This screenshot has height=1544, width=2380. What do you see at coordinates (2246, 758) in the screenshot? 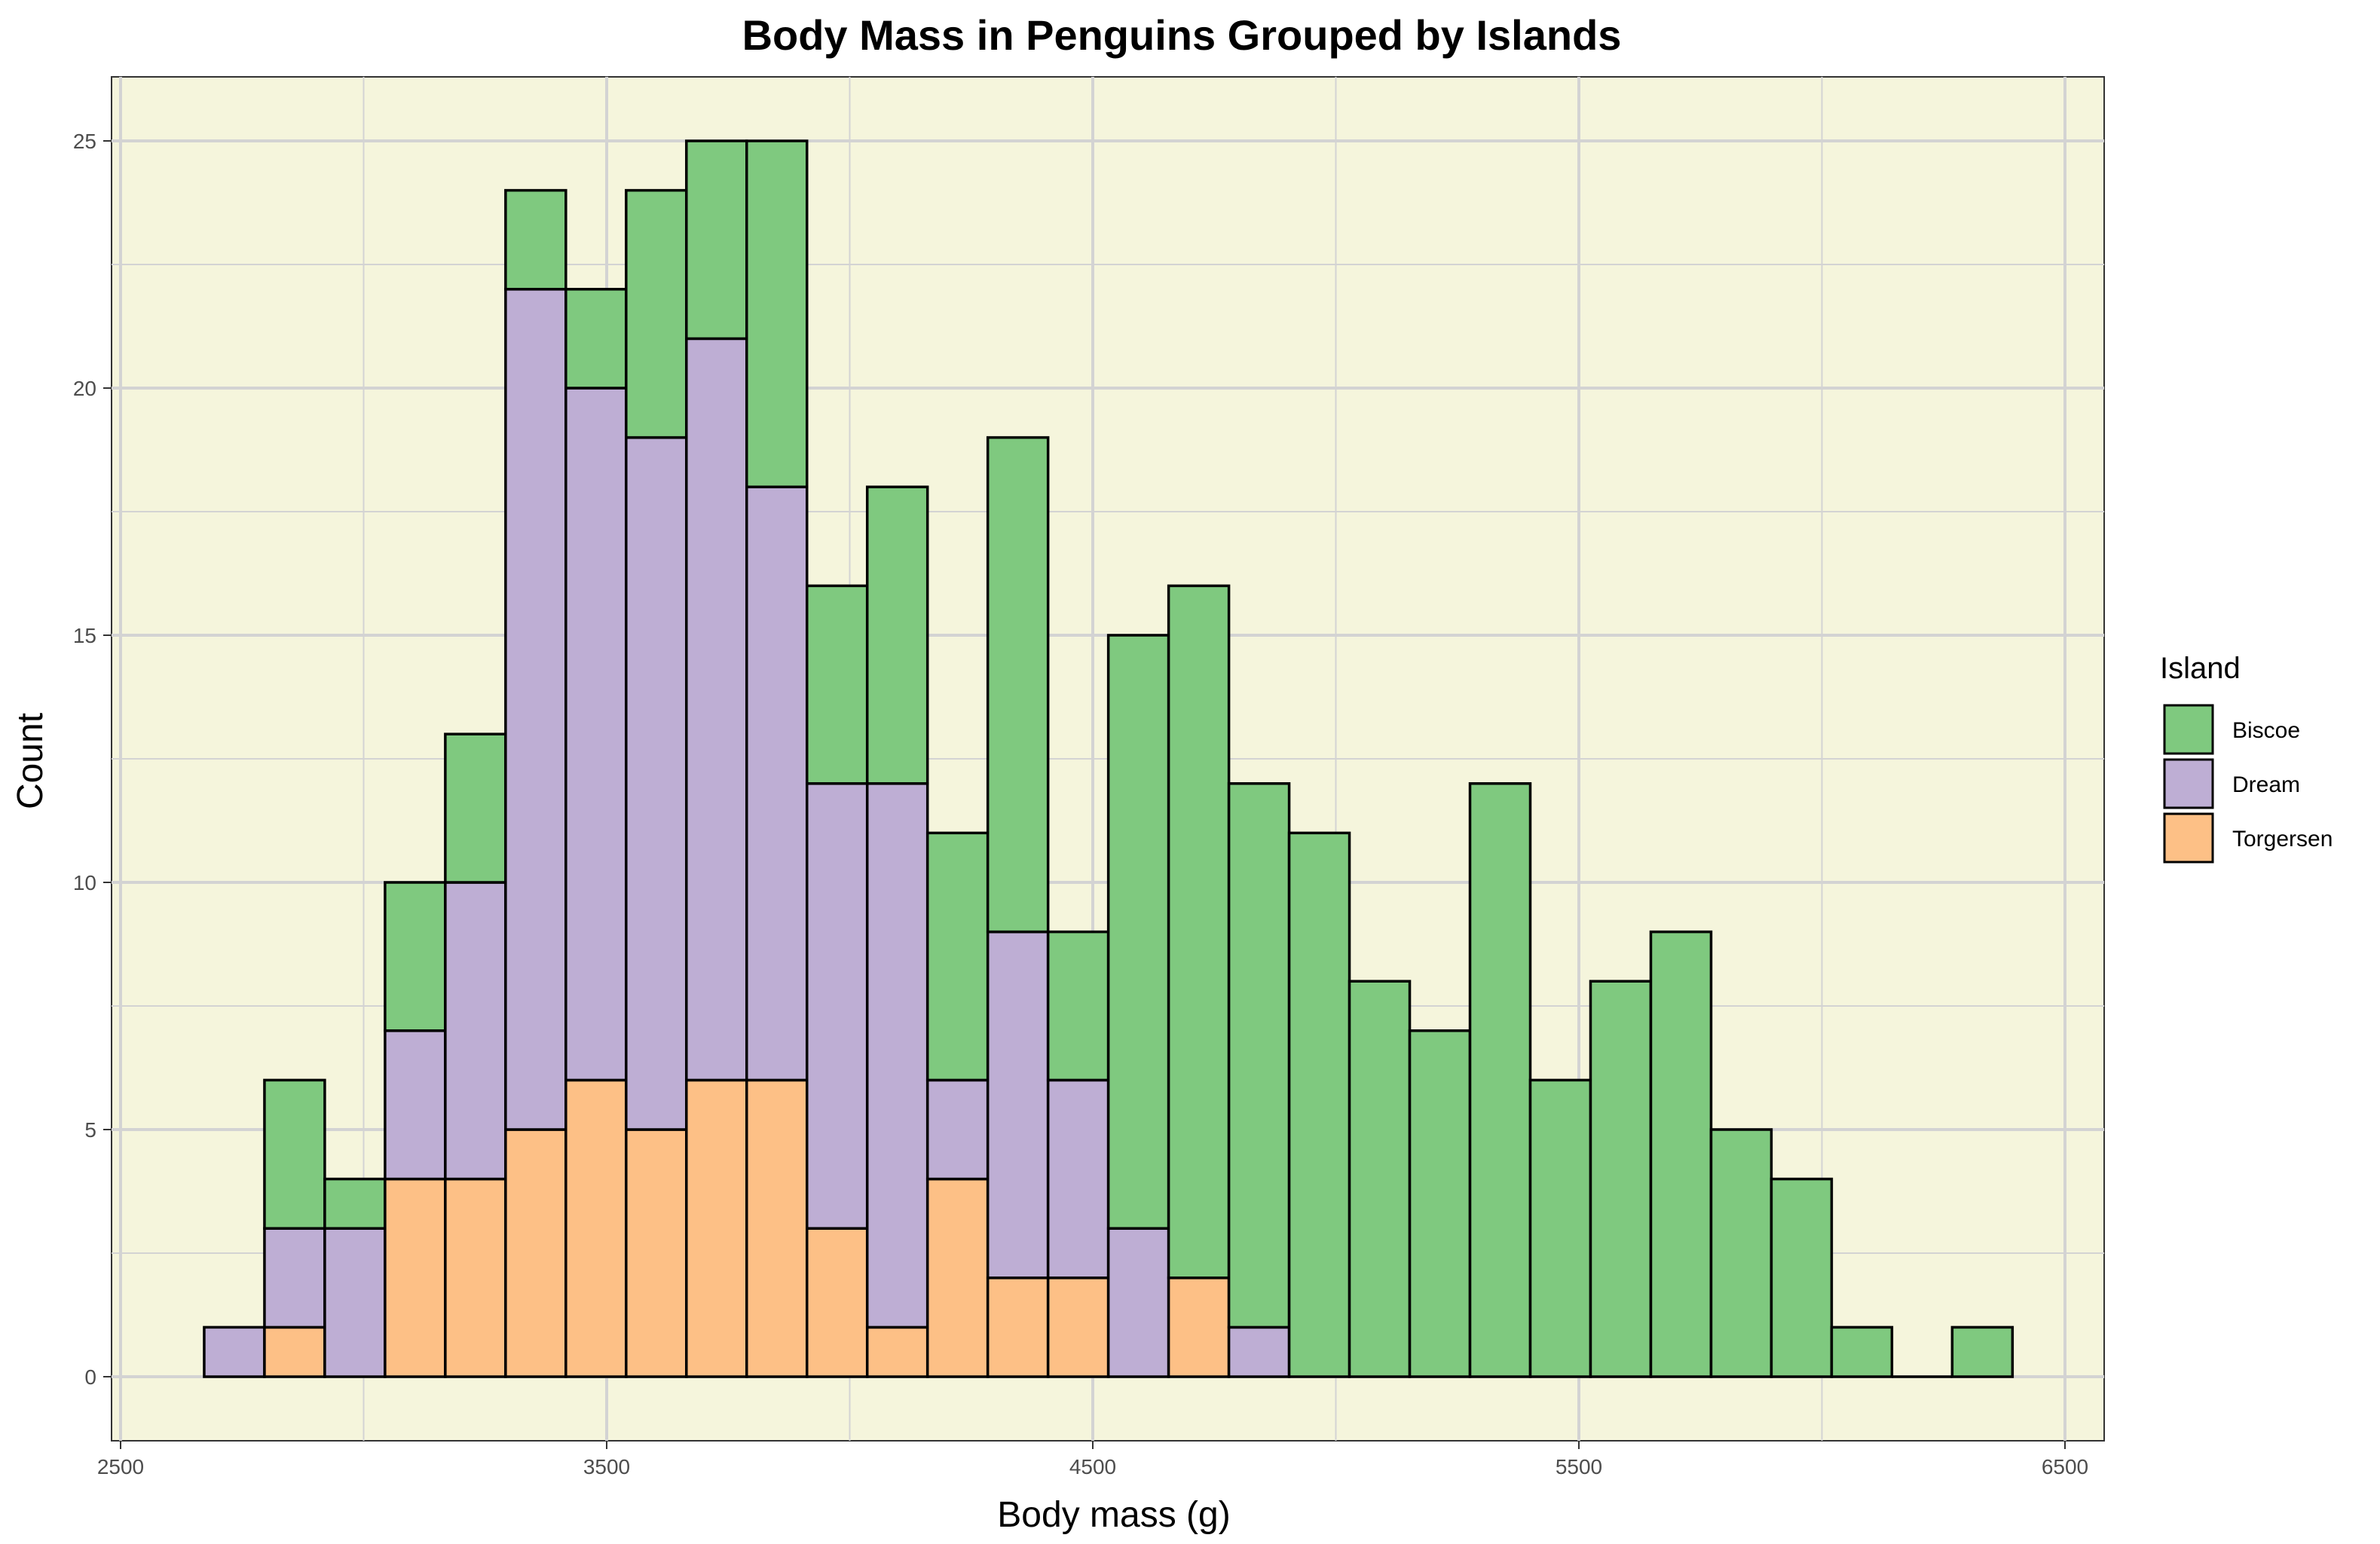
I see `legend: Island Biscoe Dream Torgersen` at bounding box center [2246, 758].